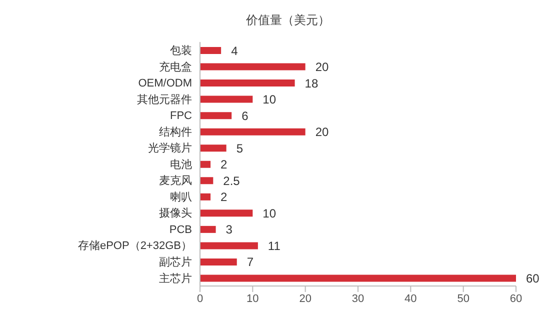 The image size is (554, 318). Describe the element at coordinates (305, 298) in the screenshot. I see `x-tick-label: 20` at that location.